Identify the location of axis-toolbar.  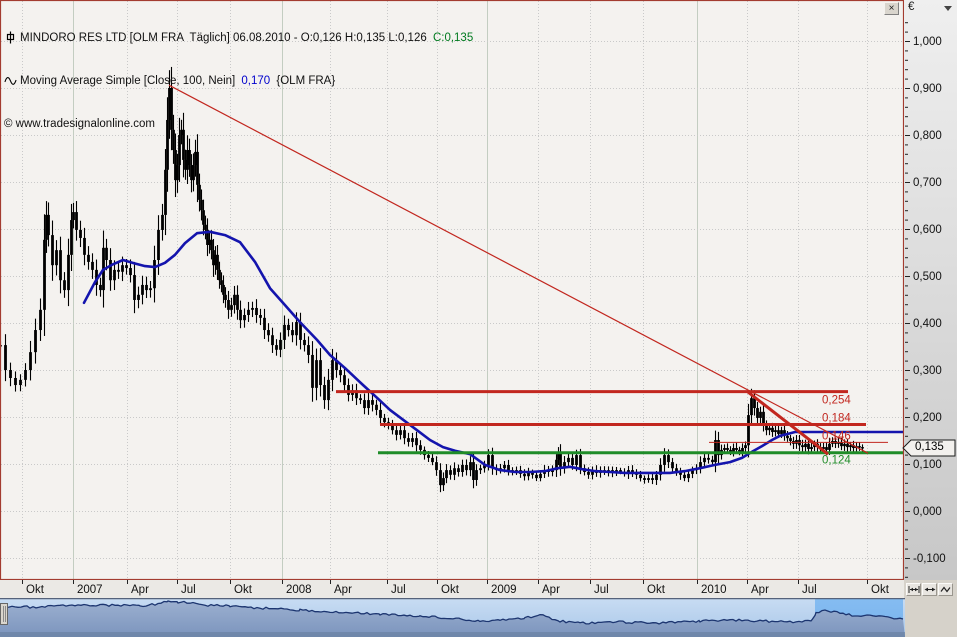
(931, 590).